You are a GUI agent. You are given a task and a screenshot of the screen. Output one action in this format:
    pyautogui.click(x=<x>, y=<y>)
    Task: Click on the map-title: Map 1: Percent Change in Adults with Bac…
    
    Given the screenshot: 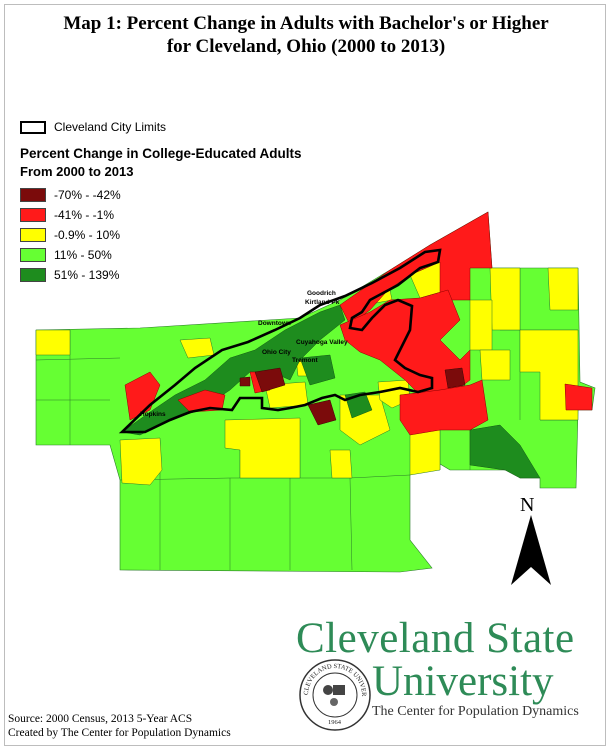 What is the action you would take?
    pyautogui.click(x=306, y=35)
    